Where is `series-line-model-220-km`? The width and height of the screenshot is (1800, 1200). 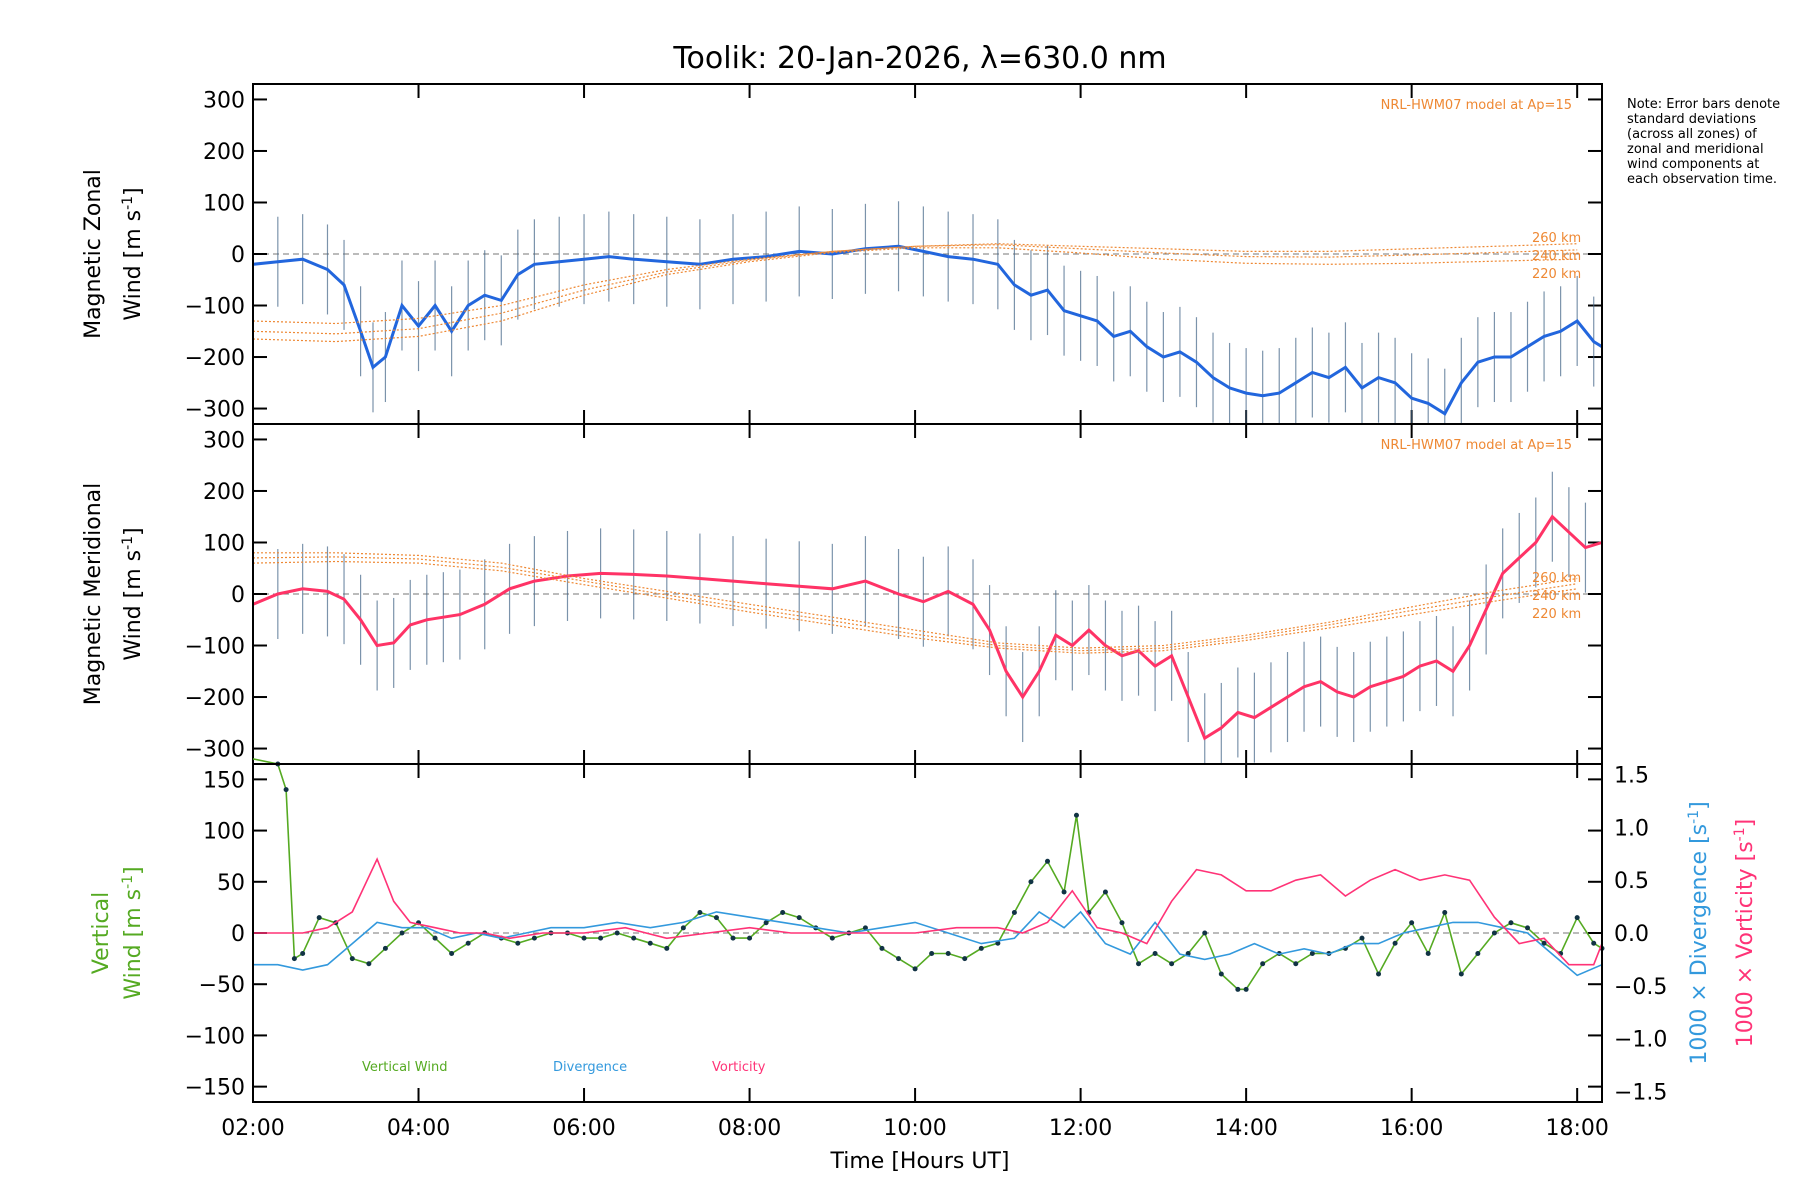
series-line-model-220-km is located at coordinates (915, 295).